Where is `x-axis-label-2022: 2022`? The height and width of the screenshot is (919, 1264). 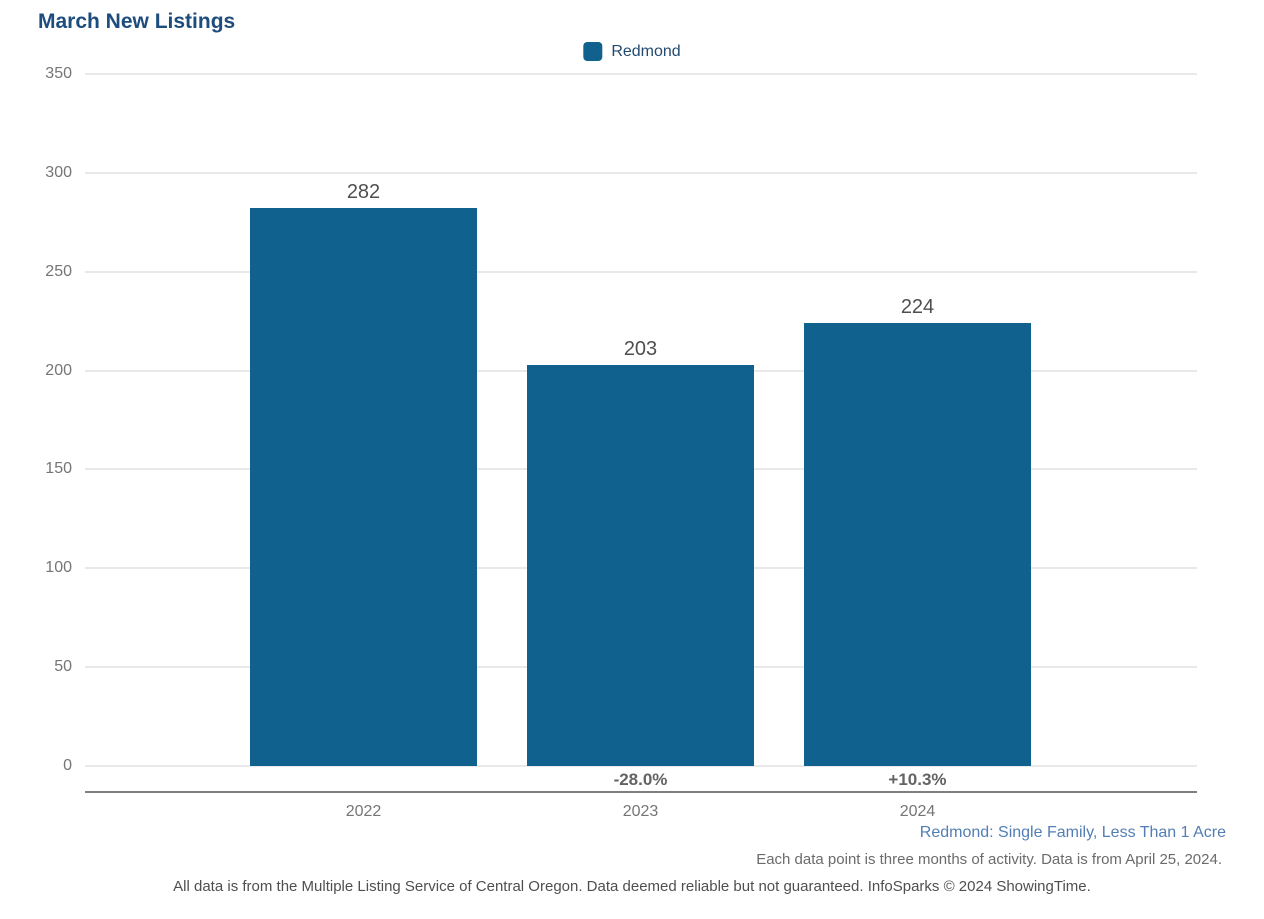
x-axis-label-2022: 2022 is located at coordinates (363, 811).